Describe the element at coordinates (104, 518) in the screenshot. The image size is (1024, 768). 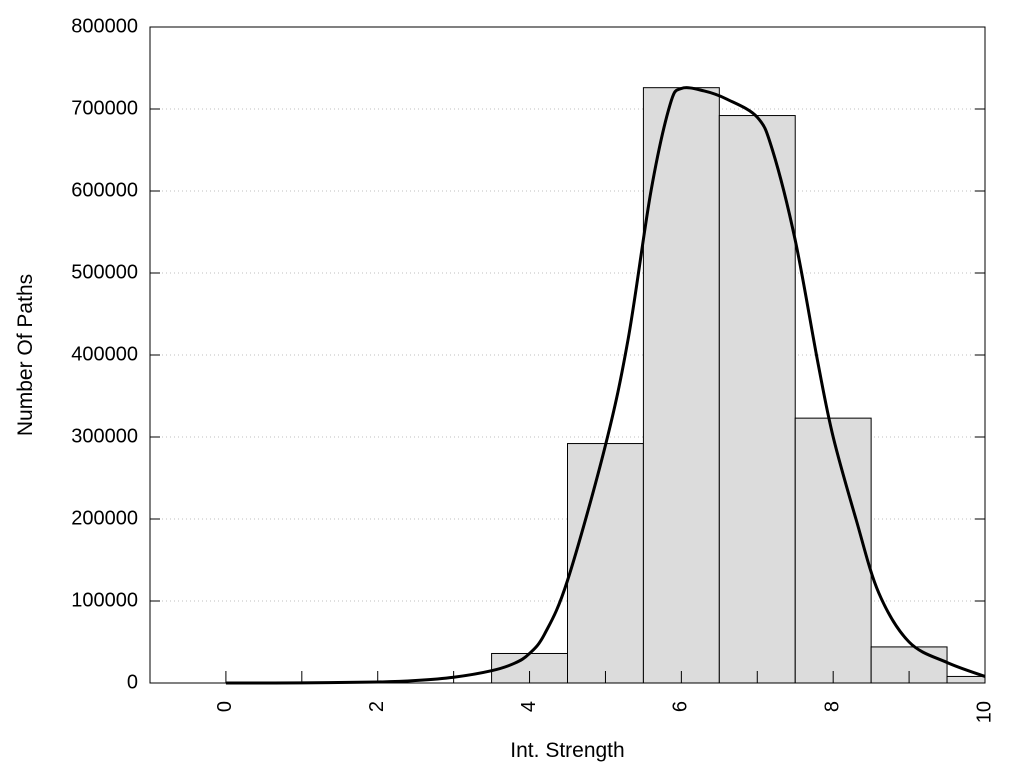
I see `y-tick-label: 200000` at that location.